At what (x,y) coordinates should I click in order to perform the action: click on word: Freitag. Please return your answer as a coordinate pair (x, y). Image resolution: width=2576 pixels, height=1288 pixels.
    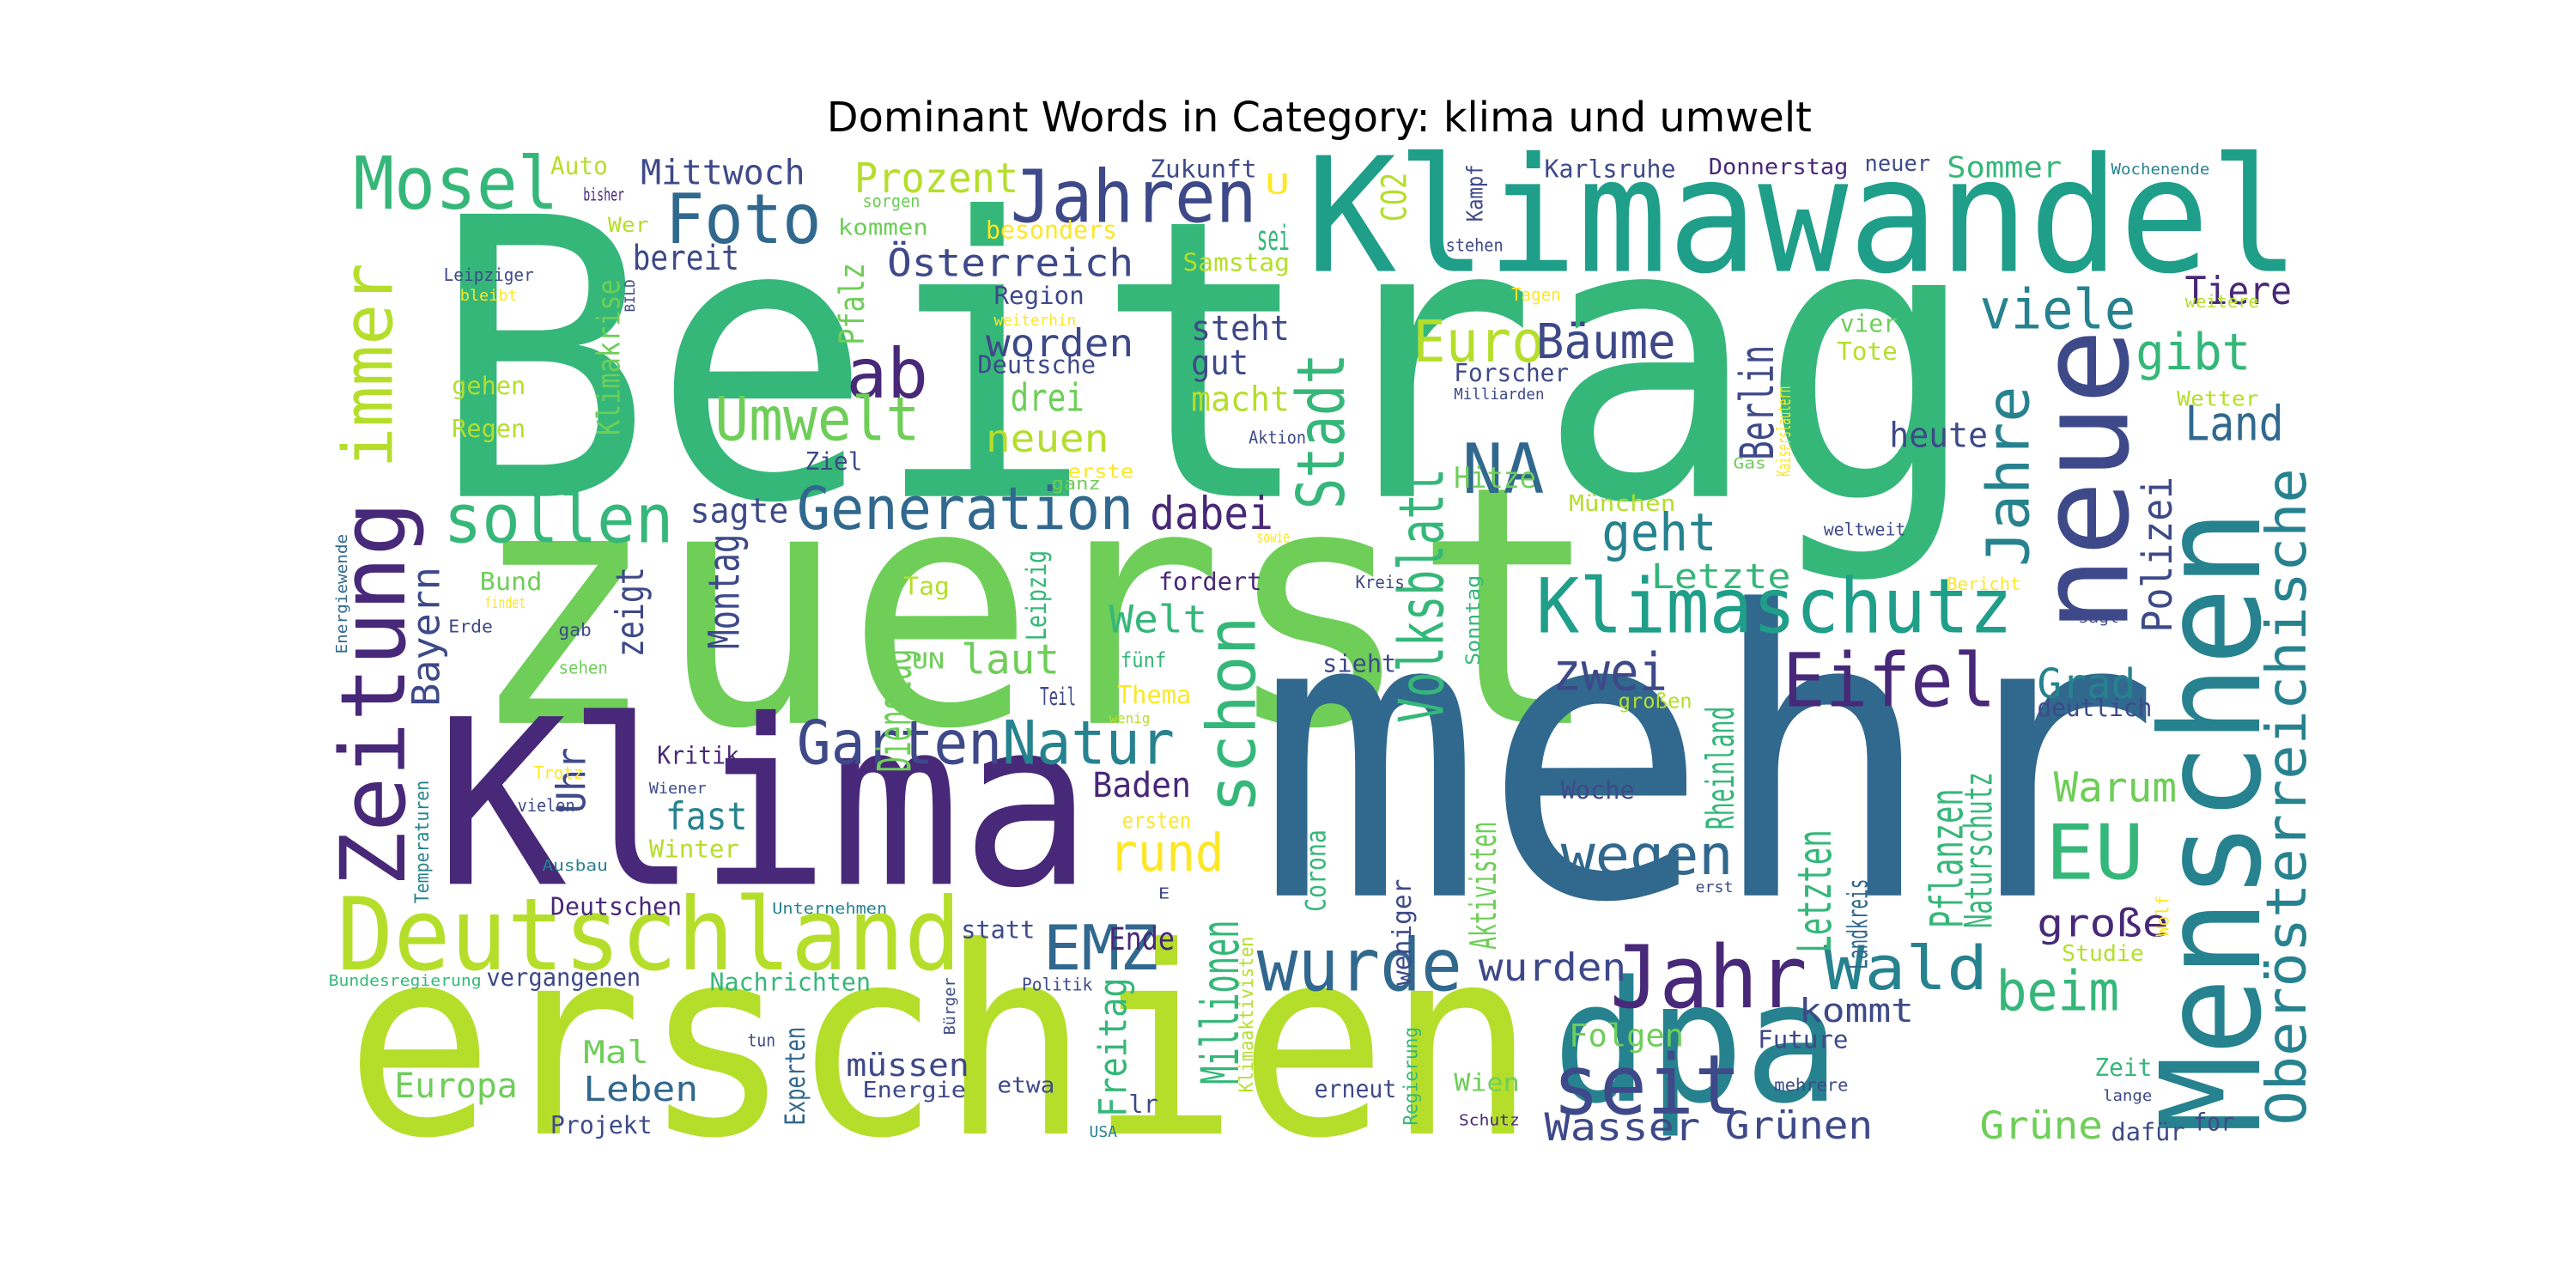
    Looking at the image, I should click on (1113, 1047).